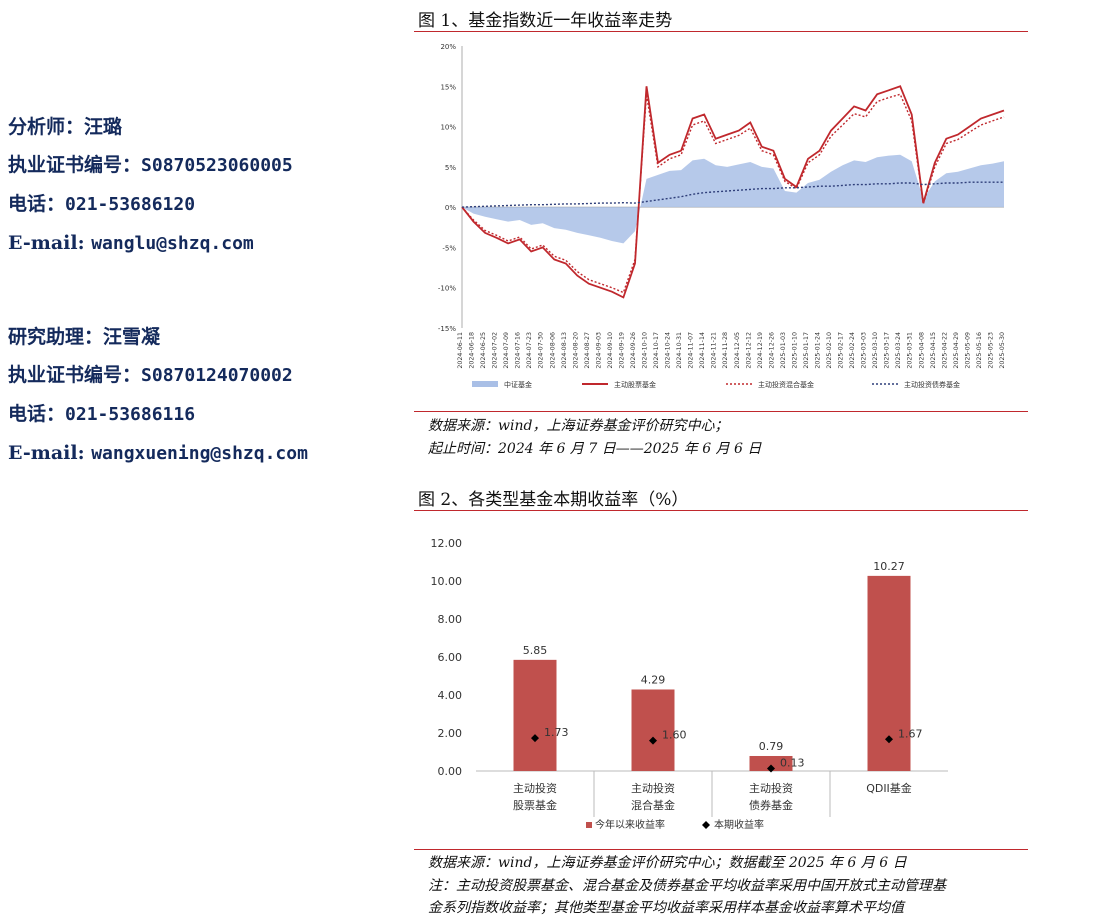 The height and width of the screenshot is (921, 1111). I want to click on assistant-email: E-mail: wangxuening@shzq.com, so click(158, 453).